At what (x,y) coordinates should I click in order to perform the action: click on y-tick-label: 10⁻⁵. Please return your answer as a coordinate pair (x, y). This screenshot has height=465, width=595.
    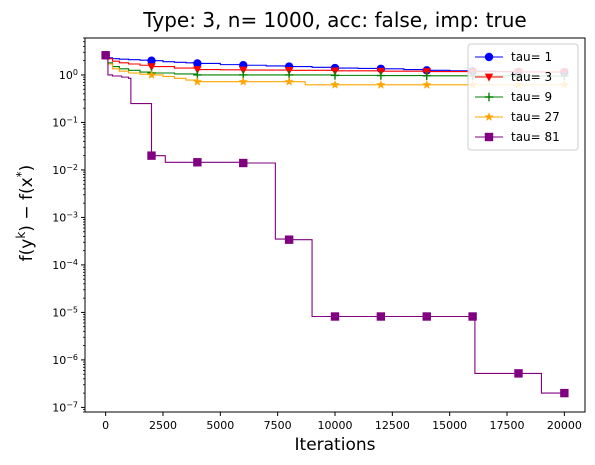
    Looking at the image, I should click on (65, 312).